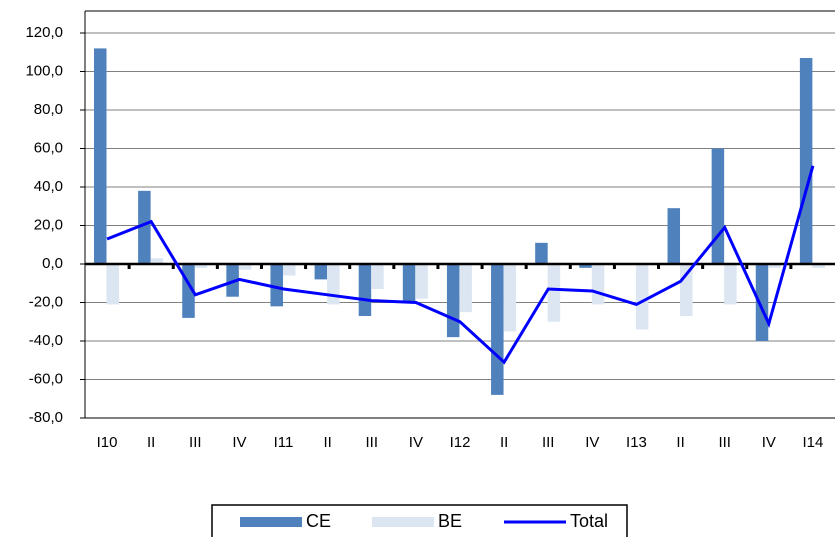  What do you see at coordinates (46, 340) in the screenshot?
I see `y-tick-label: -40,0` at bounding box center [46, 340].